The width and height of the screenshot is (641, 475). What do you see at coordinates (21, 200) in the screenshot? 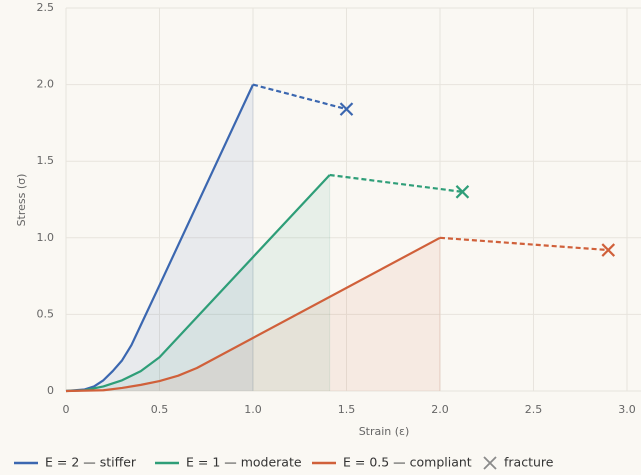
I see `y-axis-label: Stress (σ)` at bounding box center [21, 200].